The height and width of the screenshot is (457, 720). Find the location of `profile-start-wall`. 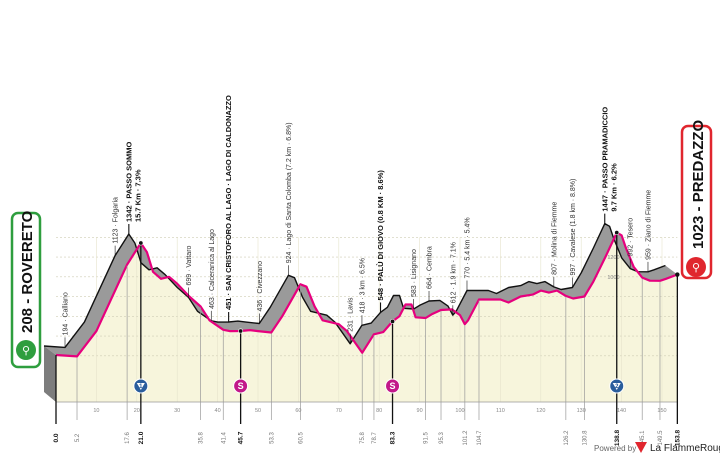

profile-start-wall is located at coordinates (50, 374).